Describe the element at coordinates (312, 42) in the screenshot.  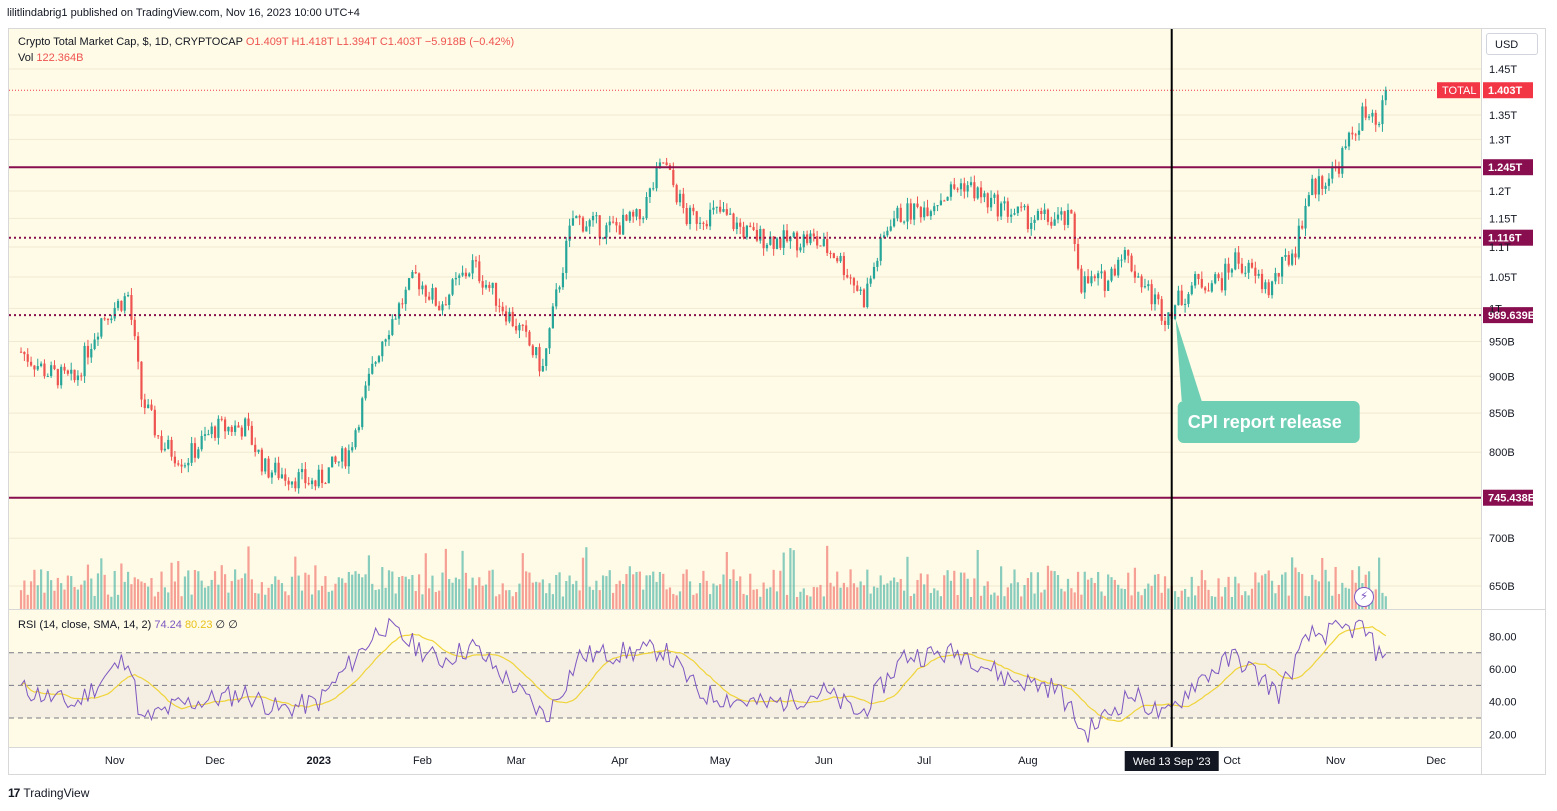
I see `high-value: H1.418T` at that location.